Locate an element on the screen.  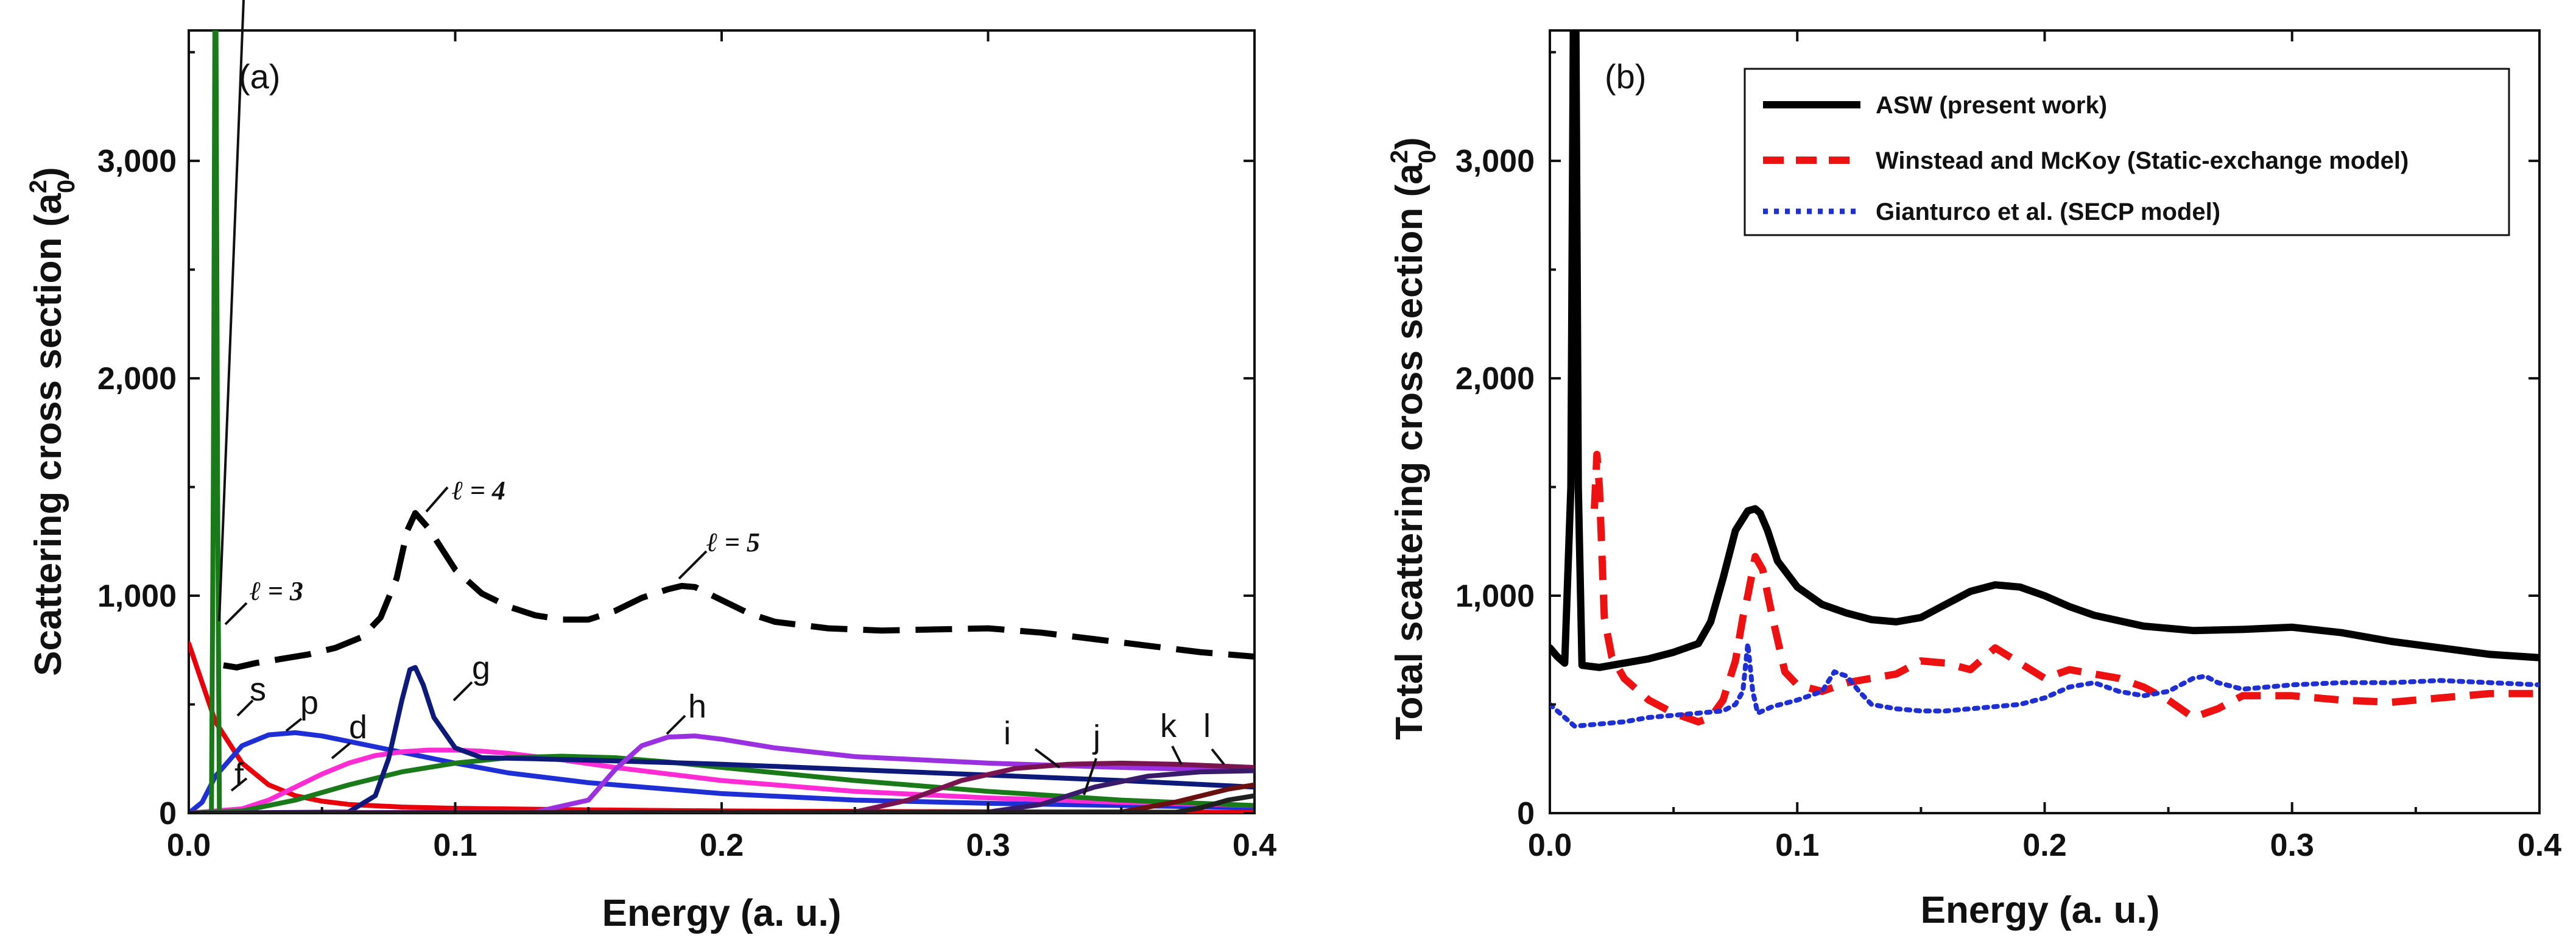
legend-box is located at coordinates (2127, 152).